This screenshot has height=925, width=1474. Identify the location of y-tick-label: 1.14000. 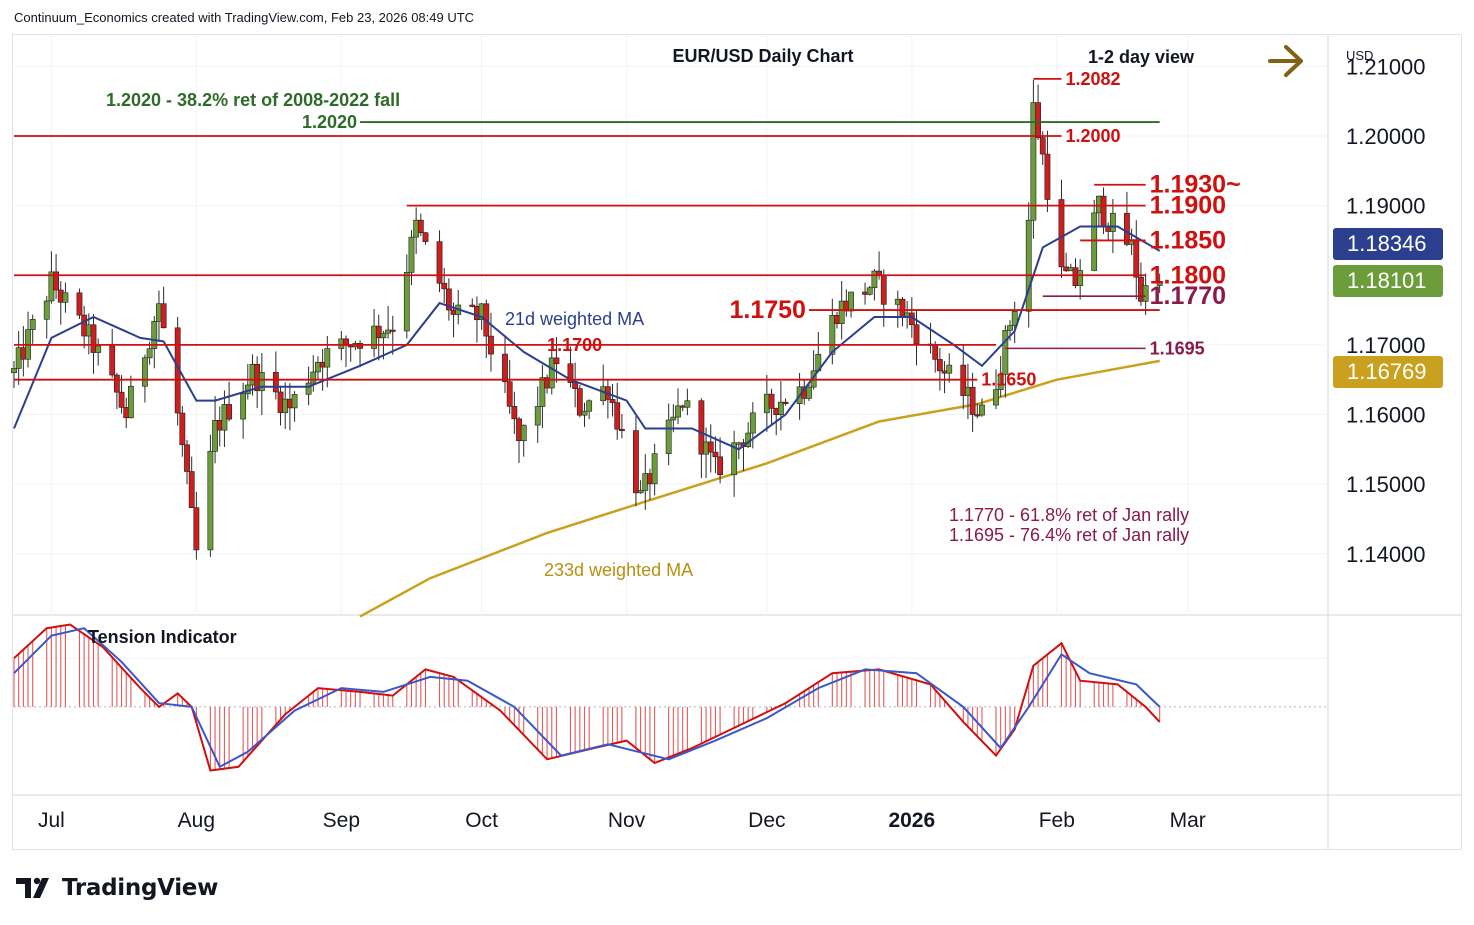
(1386, 554).